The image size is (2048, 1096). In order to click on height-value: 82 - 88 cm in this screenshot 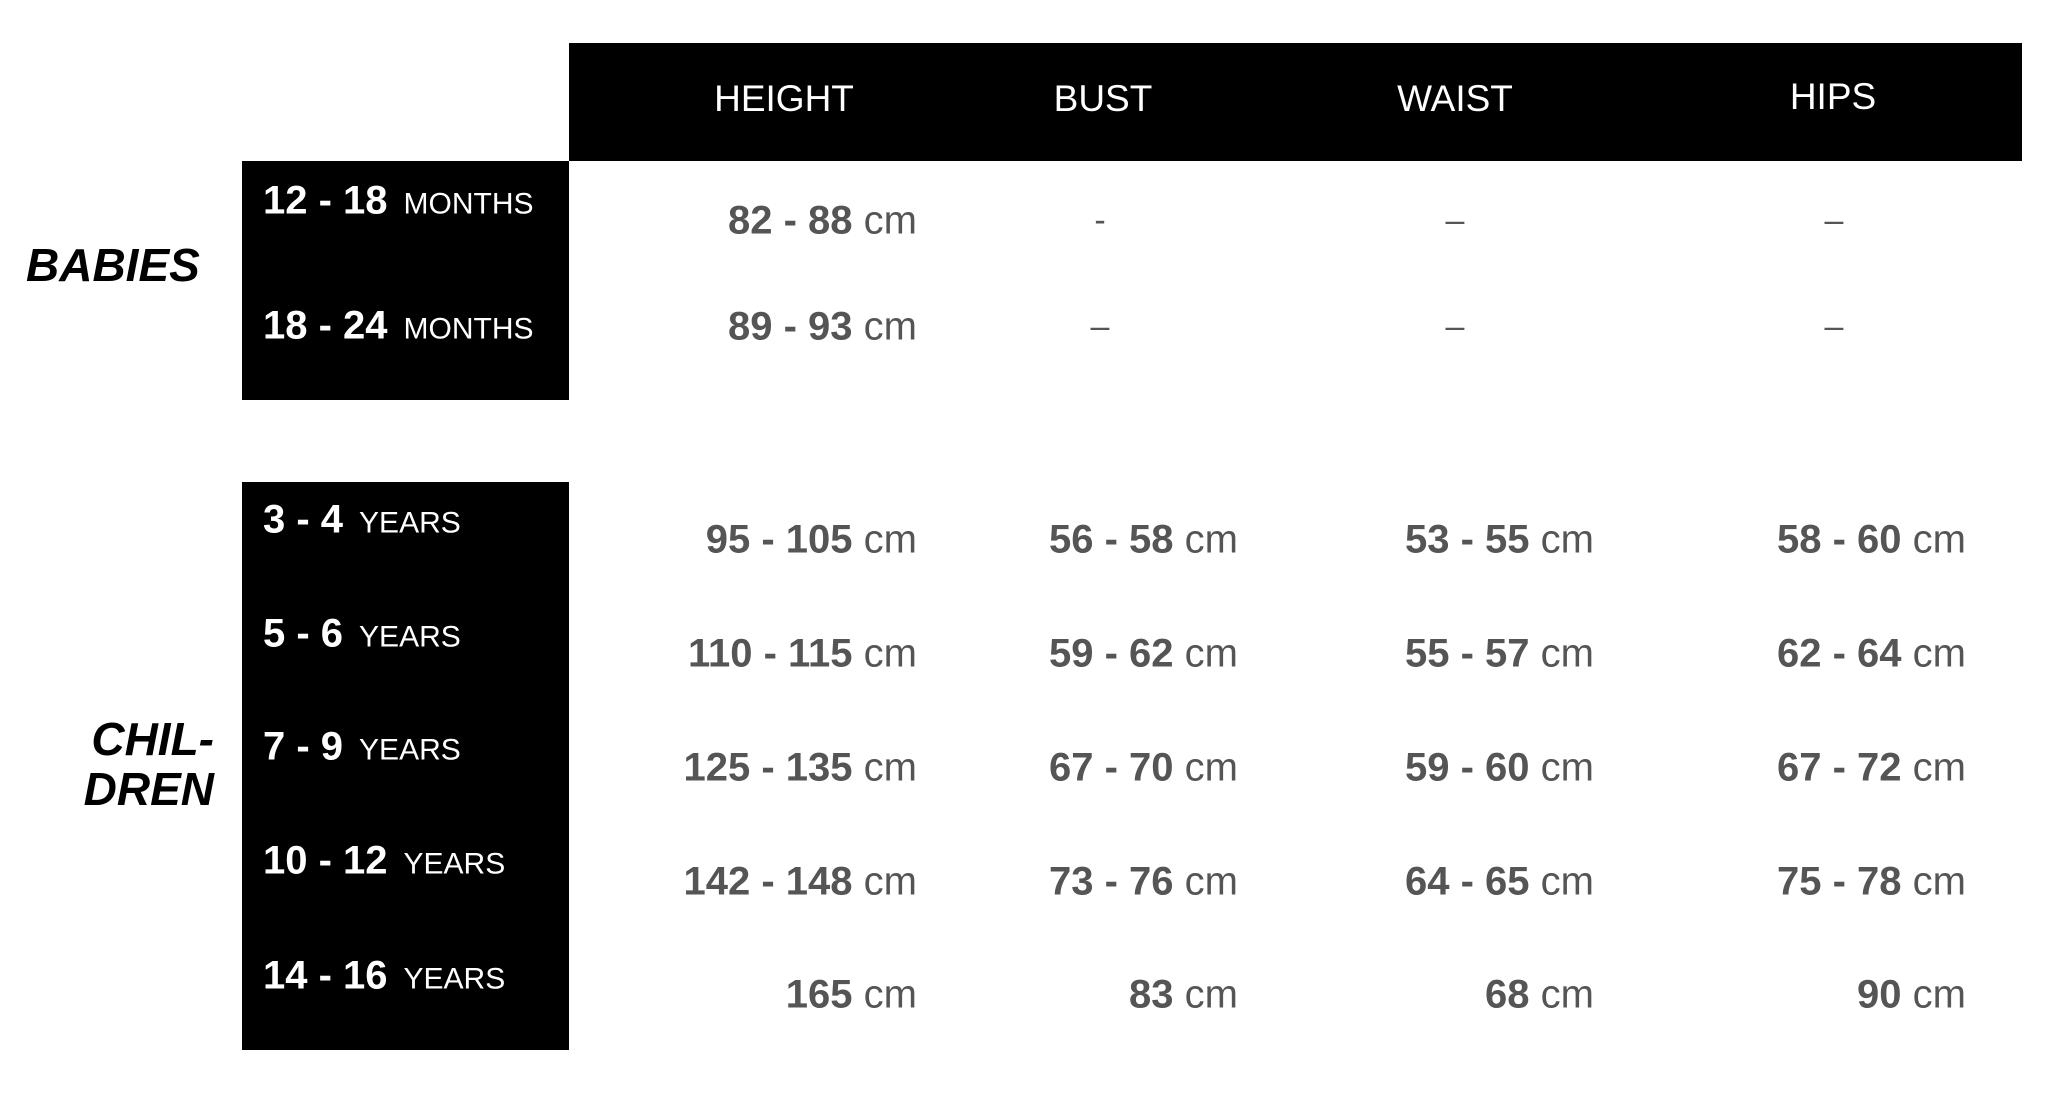, I will do `click(822, 221)`.